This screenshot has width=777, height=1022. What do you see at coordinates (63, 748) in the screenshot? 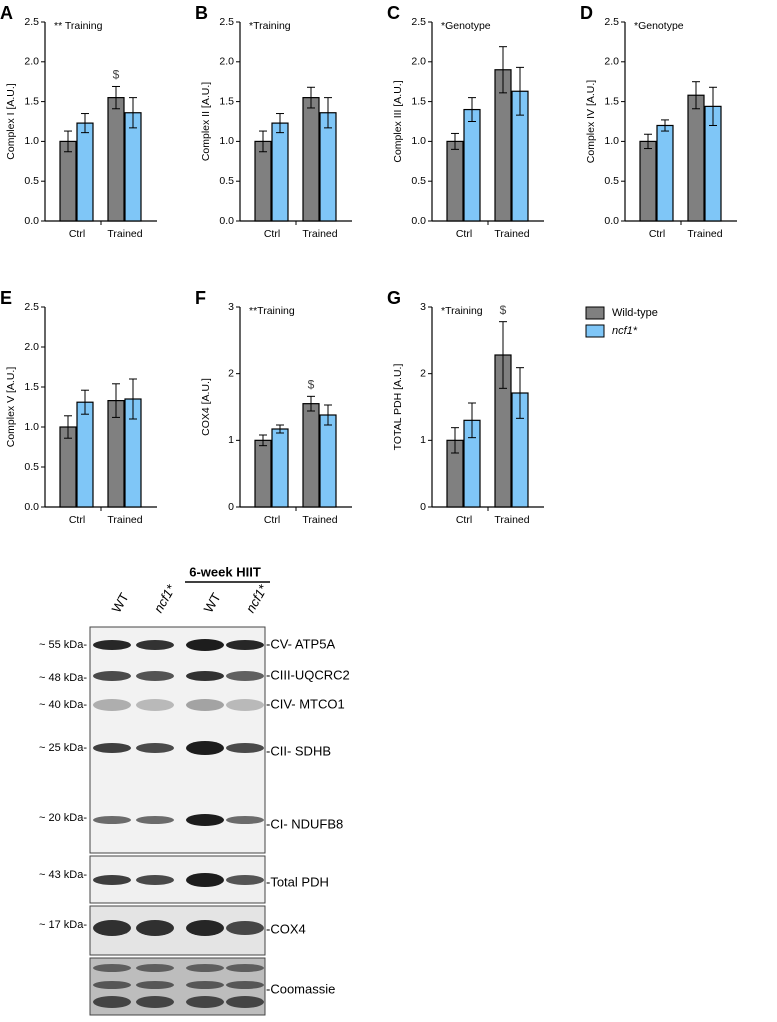
I see `marker-label: ~ 25 kDa-` at bounding box center [63, 748].